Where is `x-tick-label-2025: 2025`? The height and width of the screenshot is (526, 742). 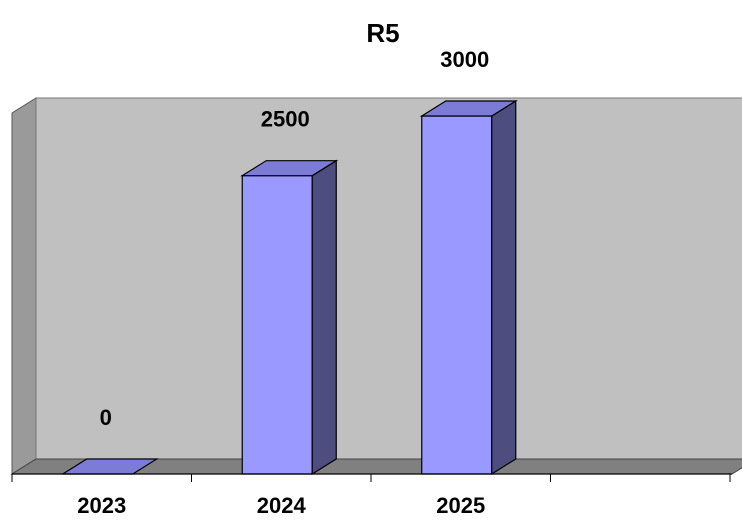
x-tick-label-2025: 2025 is located at coordinates (460, 505).